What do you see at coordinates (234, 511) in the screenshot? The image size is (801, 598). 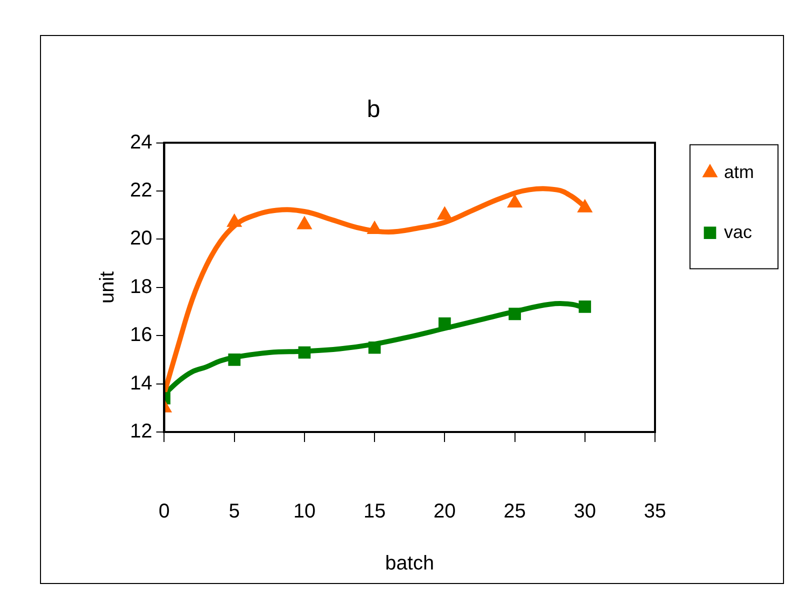 I see `x-tick-label: 5` at bounding box center [234, 511].